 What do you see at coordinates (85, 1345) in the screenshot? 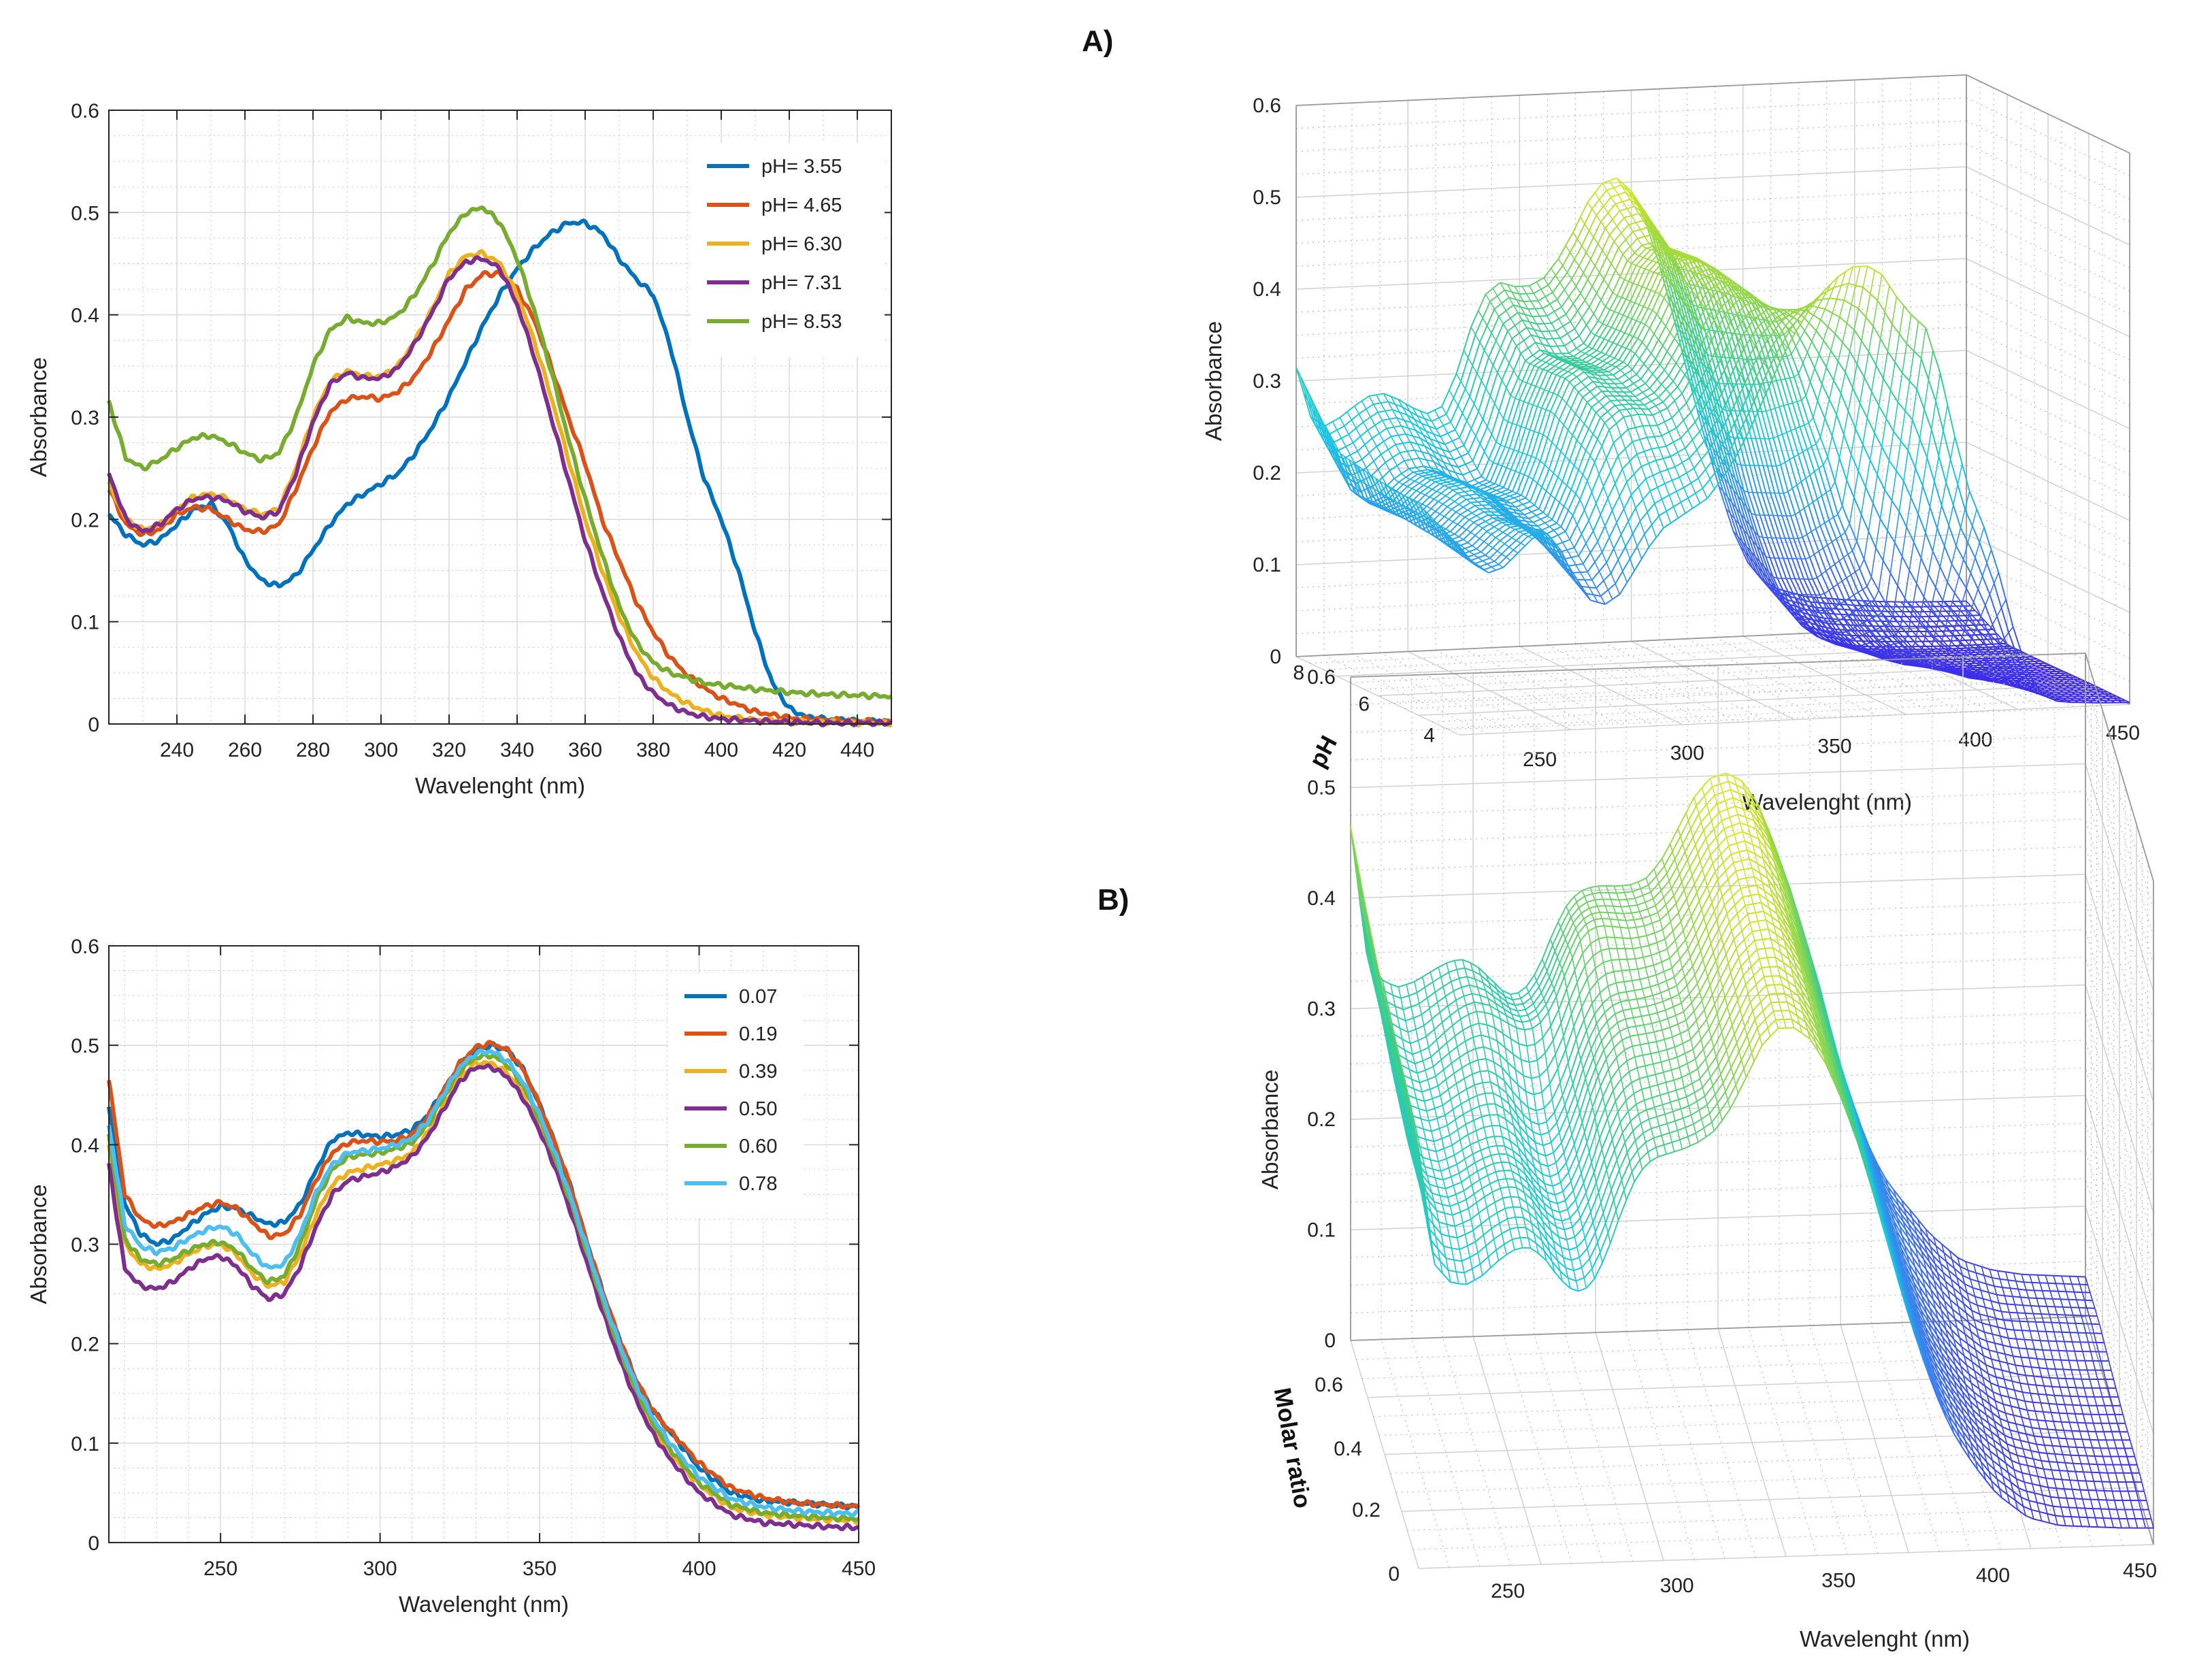
I see `y-tick-label: 0.2` at bounding box center [85, 1345].